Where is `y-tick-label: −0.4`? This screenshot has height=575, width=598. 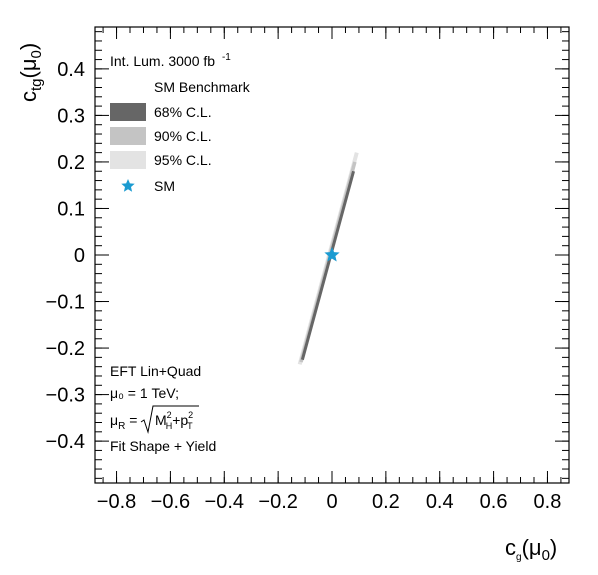 y-tick-label: −0.4 is located at coordinates (65, 442).